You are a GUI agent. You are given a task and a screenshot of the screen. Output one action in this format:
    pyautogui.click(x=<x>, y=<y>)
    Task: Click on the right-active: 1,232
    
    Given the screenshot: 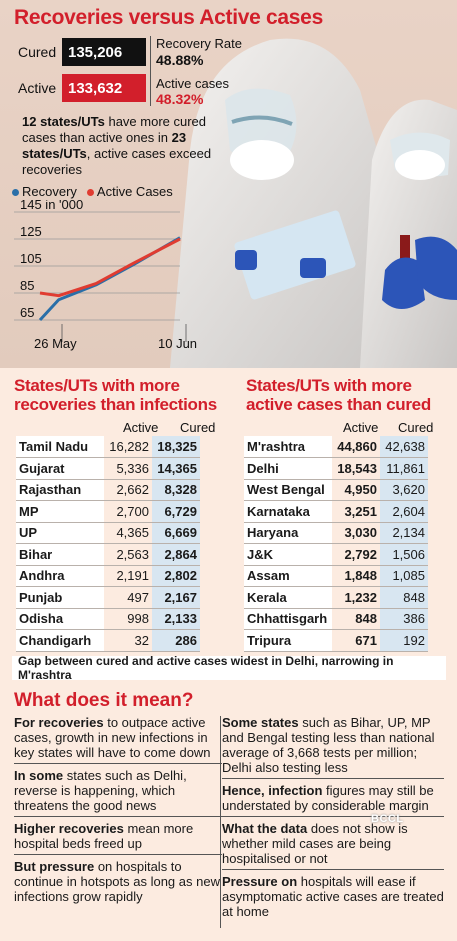 What is the action you would take?
    pyautogui.click(x=356, y=597)
    